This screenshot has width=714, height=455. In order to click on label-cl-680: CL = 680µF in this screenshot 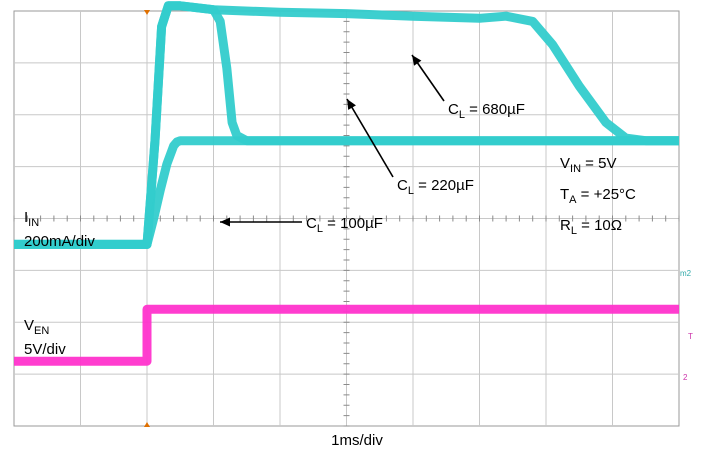, I will do `click(486, 111)`.